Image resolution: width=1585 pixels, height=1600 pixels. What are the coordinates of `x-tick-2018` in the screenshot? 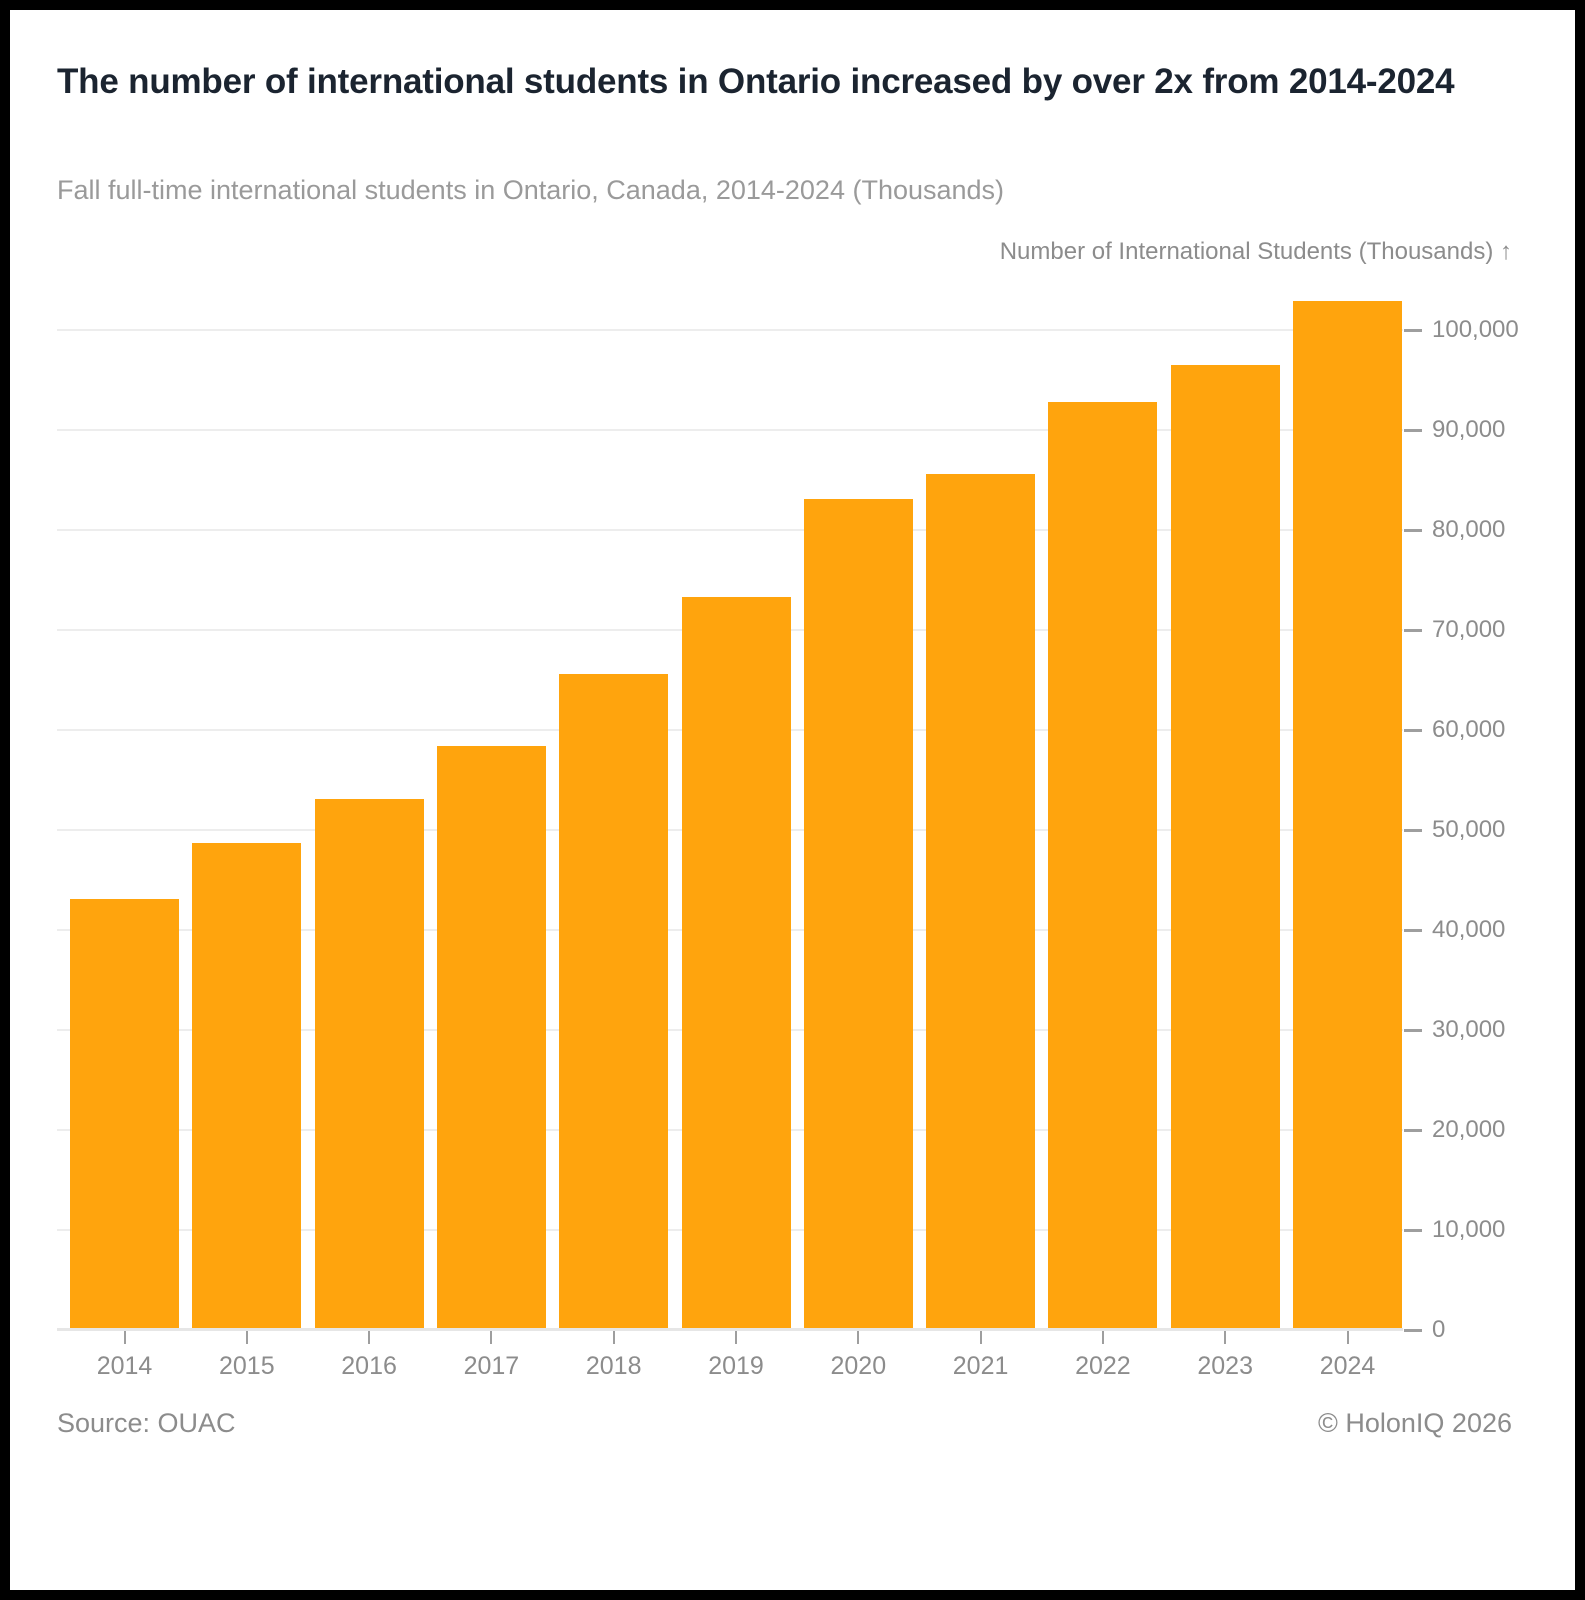 It's located at (613, 1337).